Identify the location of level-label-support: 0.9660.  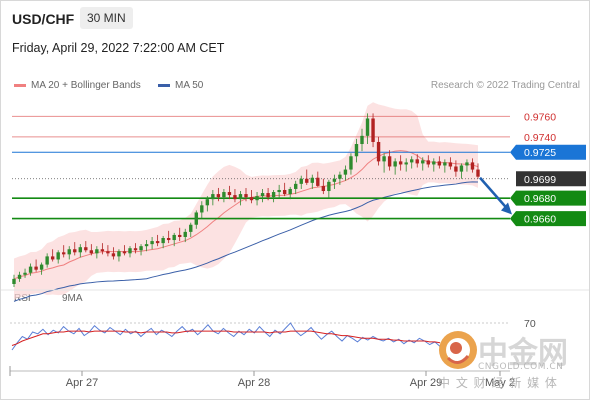
(540, 220).